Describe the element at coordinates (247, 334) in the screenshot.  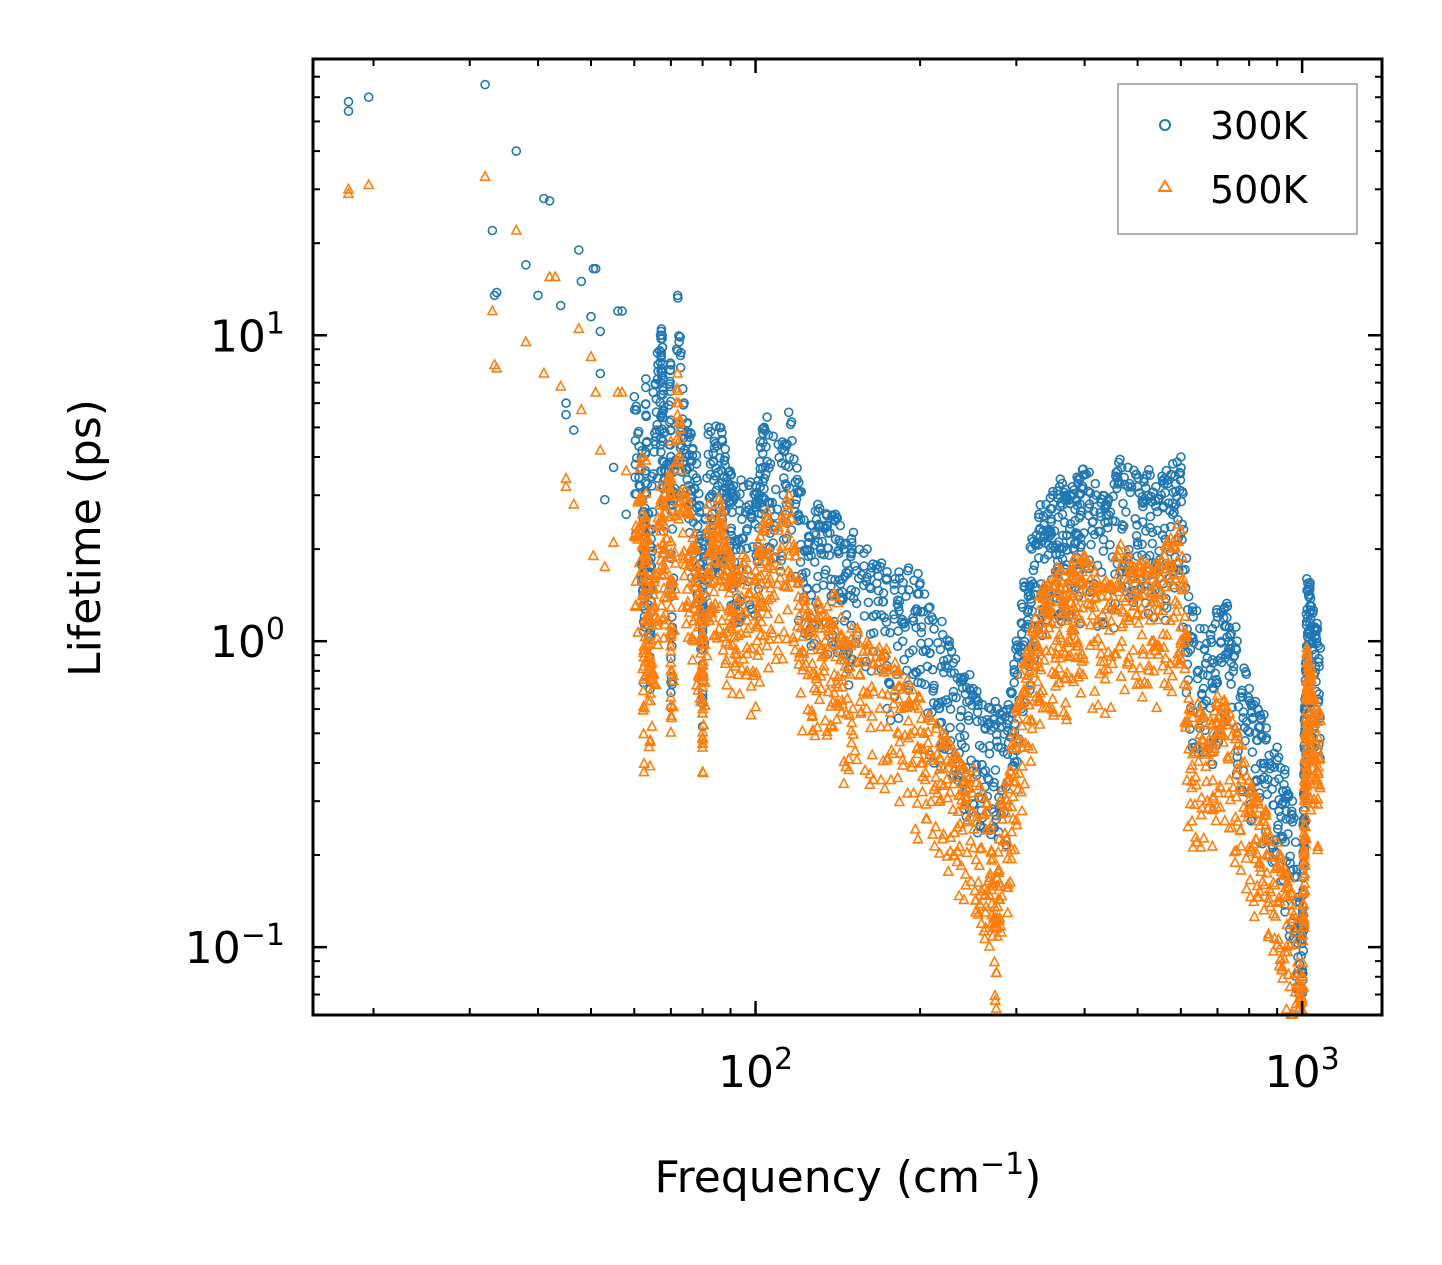
I see `y-tick-label: 101` at that location.